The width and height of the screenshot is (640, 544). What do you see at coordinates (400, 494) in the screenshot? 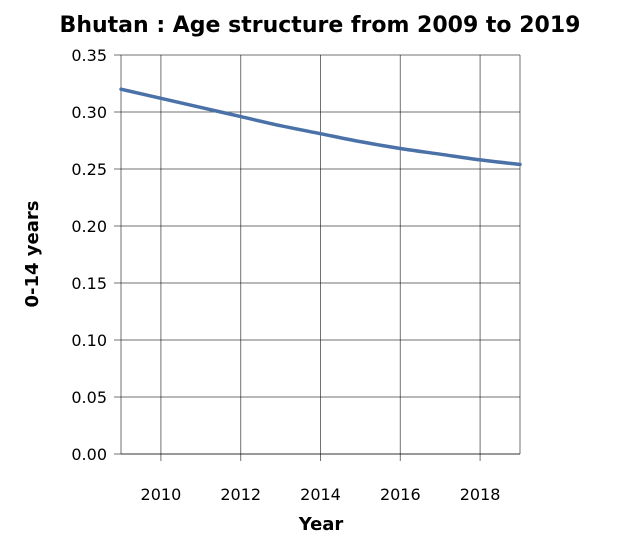
I see `x-tick-label: 2016` at bounding box center [400, 494].